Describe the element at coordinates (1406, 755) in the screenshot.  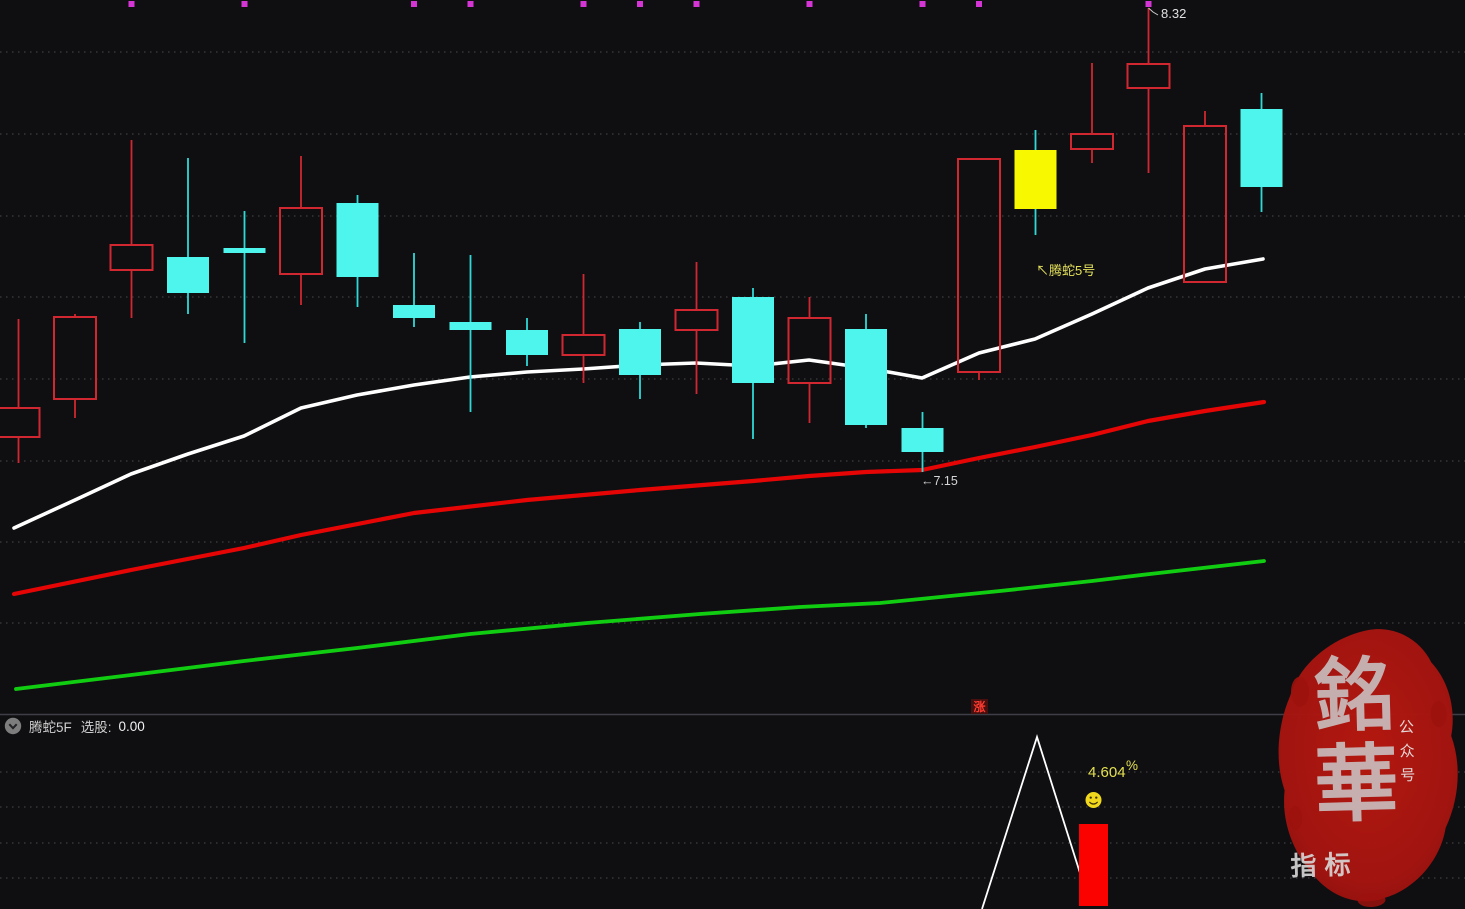
I see `seal-side-text: 公众号` at that location.